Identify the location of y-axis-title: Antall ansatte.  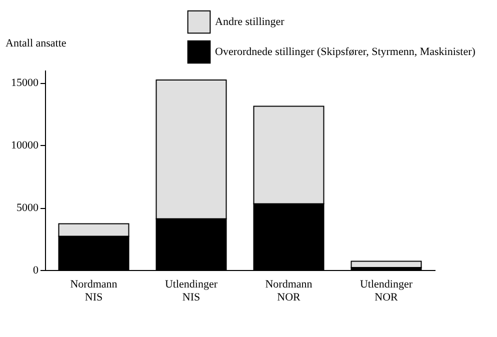
(36, 44).